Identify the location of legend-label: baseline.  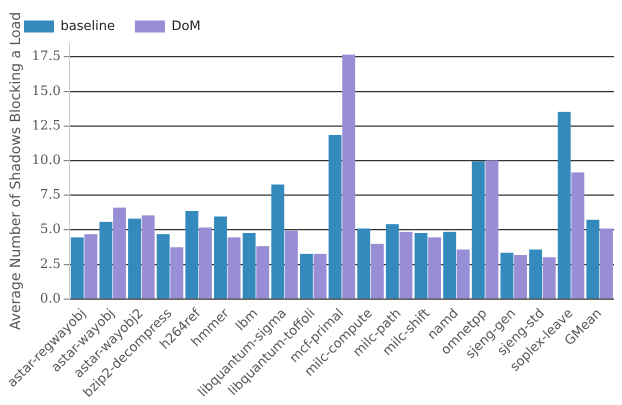
(87, 26).